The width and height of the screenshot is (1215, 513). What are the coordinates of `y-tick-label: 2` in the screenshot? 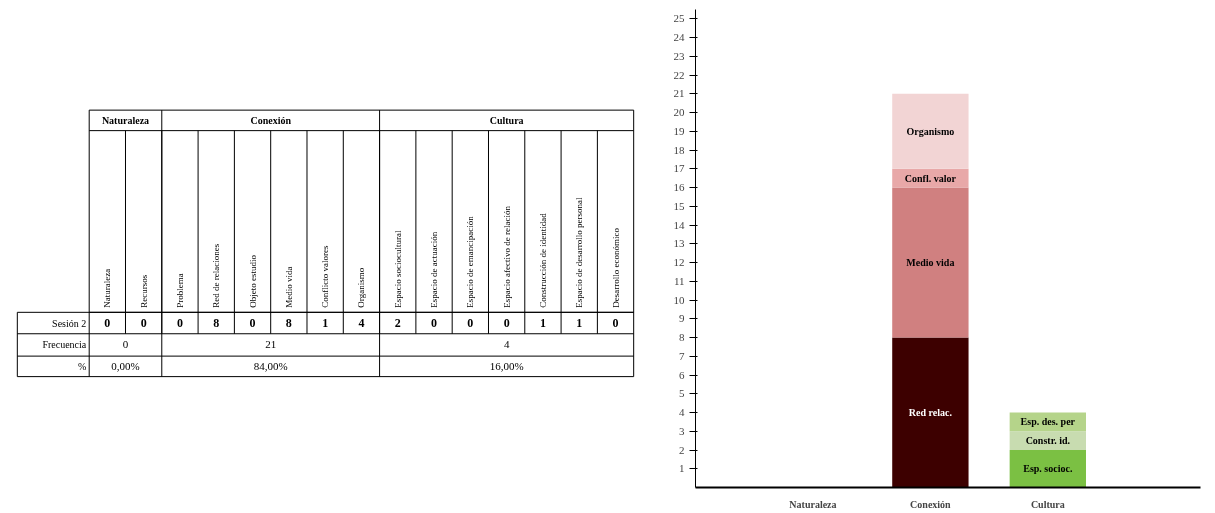 It's located at (682, 449).